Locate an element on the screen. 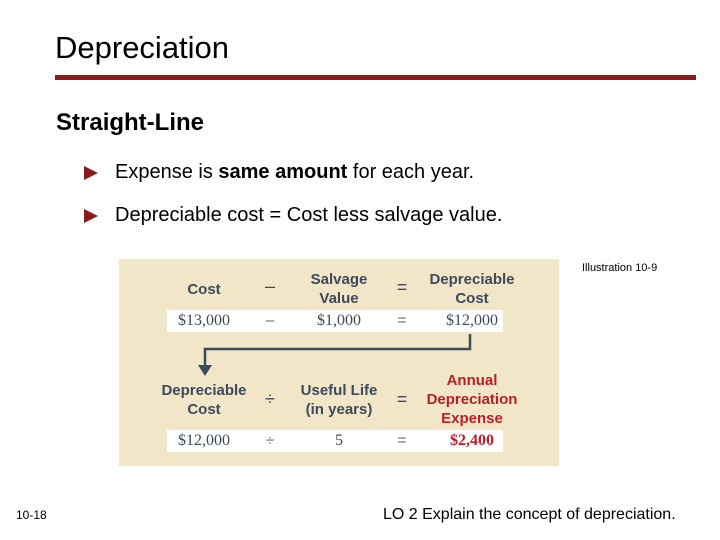  label-useful-life: Useful Life (in years) is located at coordinates (339, 400).